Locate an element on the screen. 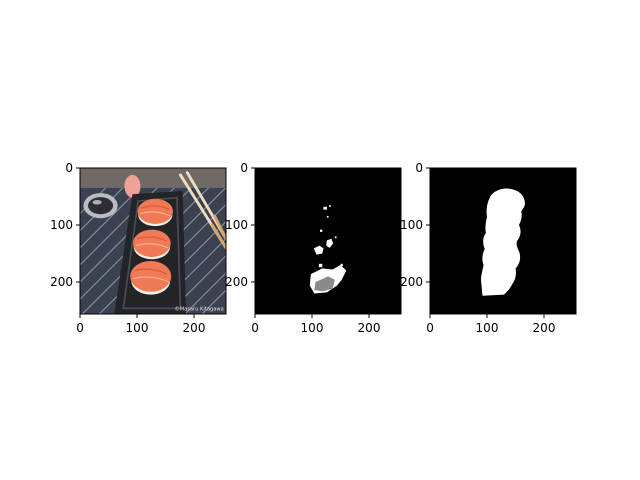 The image size is (640, 480). table-top-strip is located at coordinates (153, 178).